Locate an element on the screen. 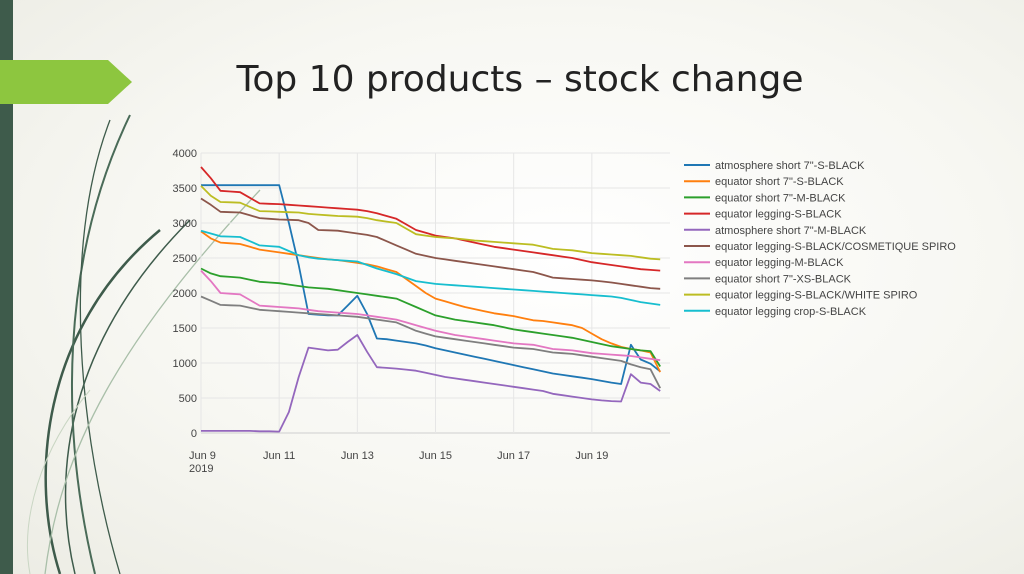 The width and height of the screenshot is (1024, 574). title-arrow-shape is located at coordinates (66, 82).